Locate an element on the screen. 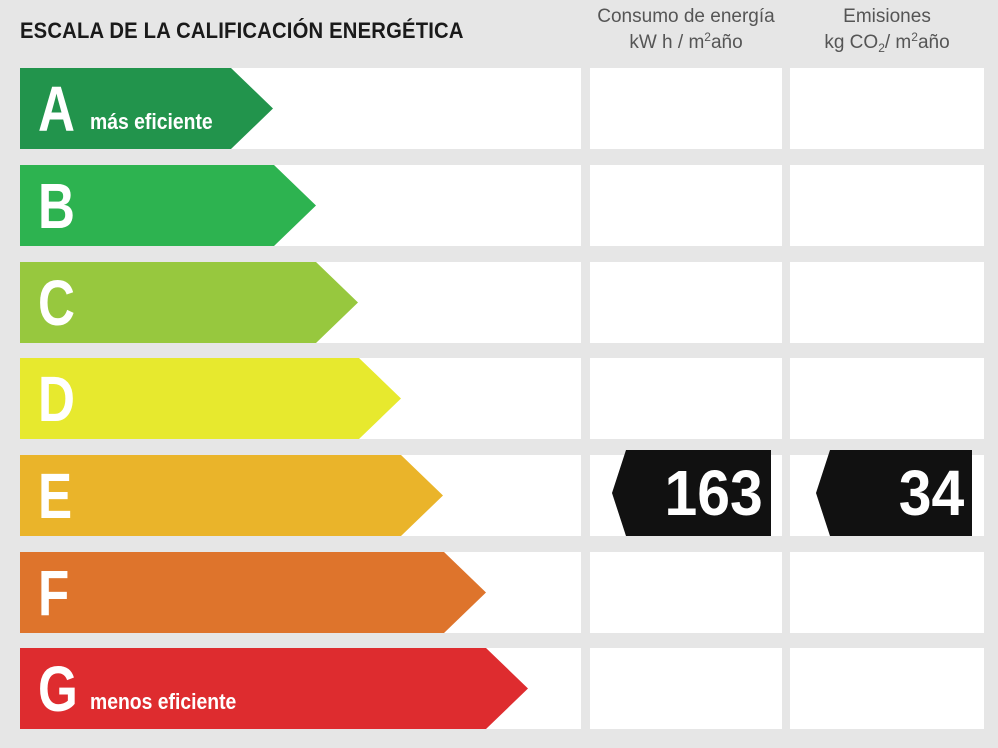  rating-bar-cell: C is located at coordinates (300, 302).